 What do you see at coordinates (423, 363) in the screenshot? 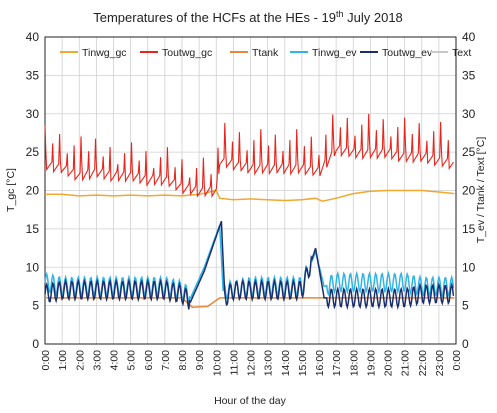
I see `x-tick-label: 22:00` at bounding box center [423, 363].